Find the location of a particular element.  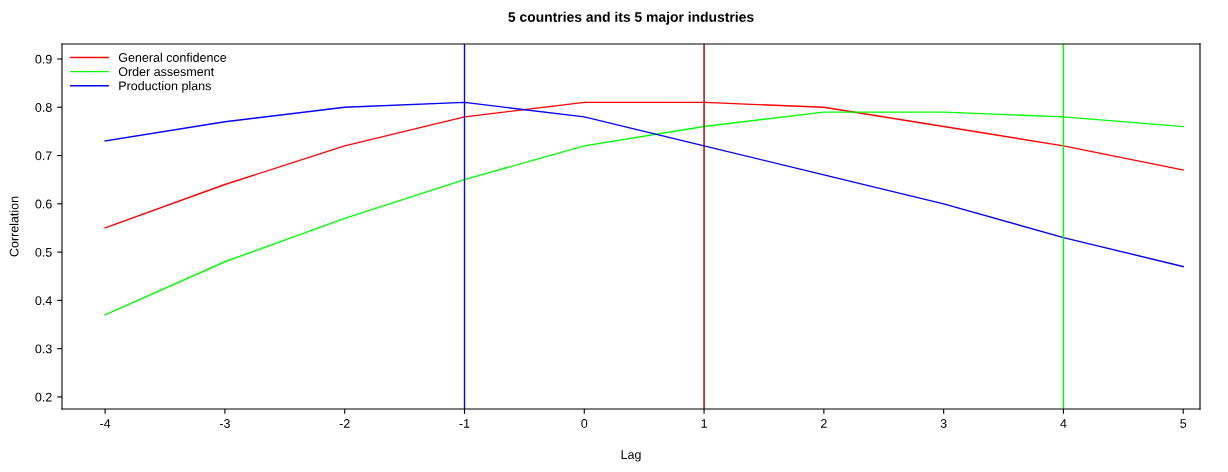

legend-label: General confidence is located at coordinates (172, 57).